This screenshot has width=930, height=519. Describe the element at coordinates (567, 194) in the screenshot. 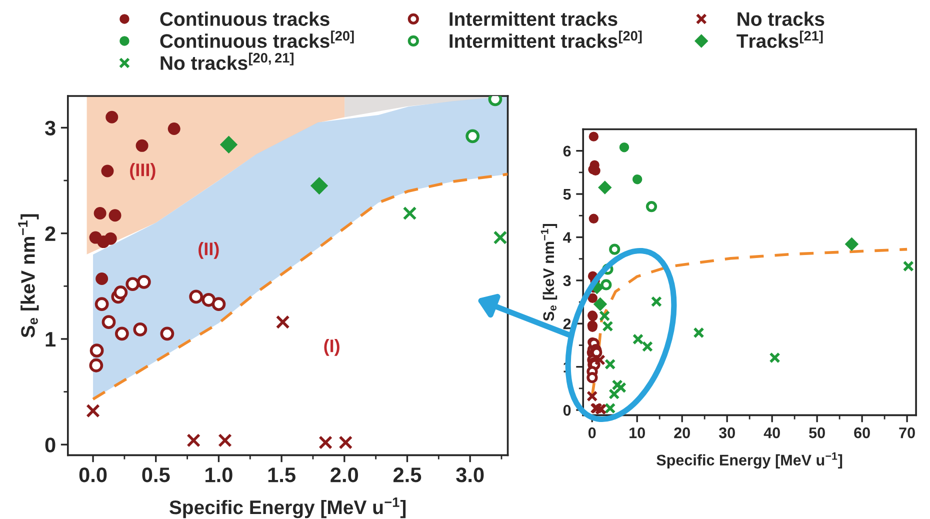

I see `y-tick-label: 5` at that location.